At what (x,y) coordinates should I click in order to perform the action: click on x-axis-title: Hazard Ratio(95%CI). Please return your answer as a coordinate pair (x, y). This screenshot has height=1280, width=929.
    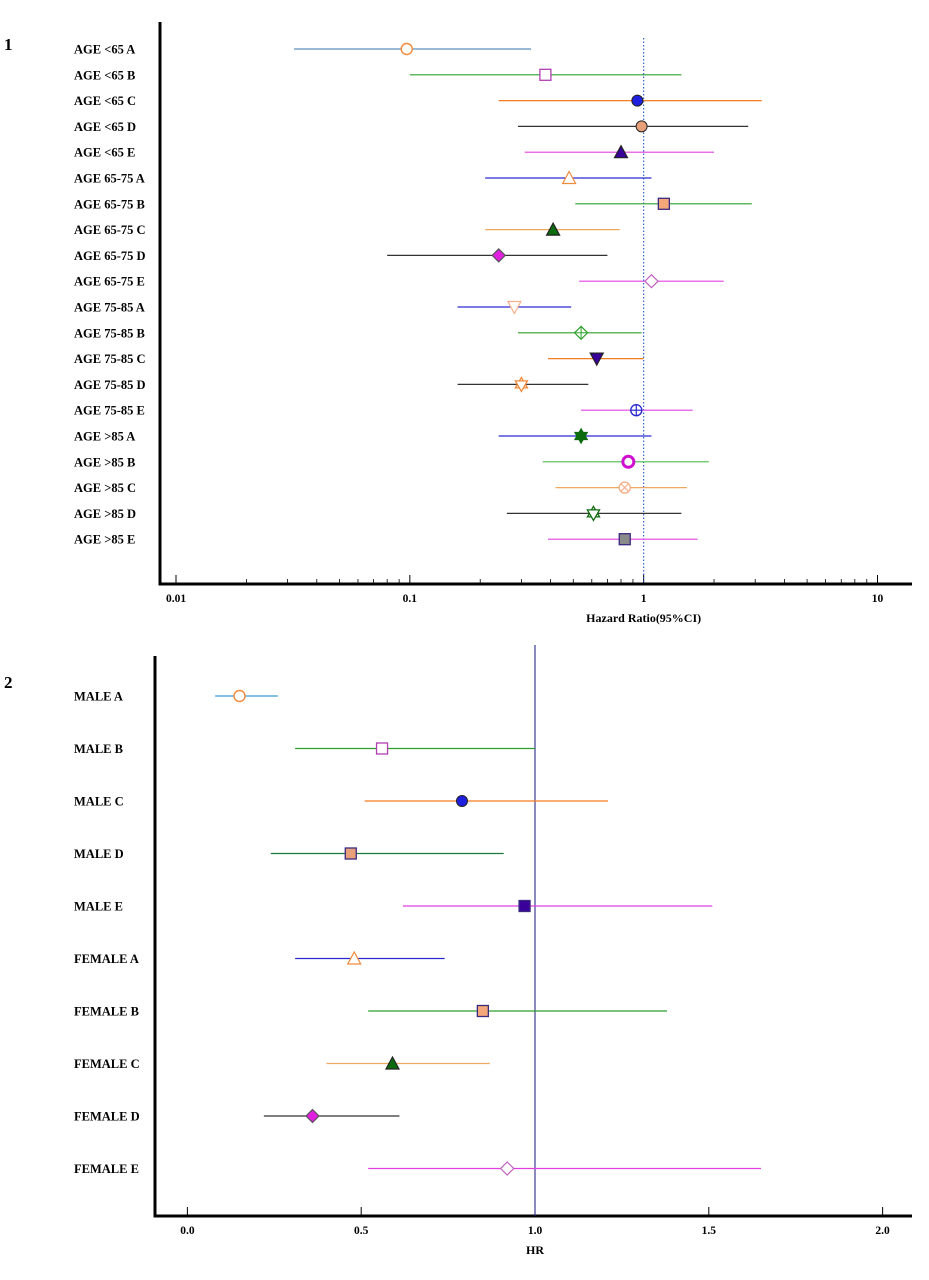
    Looking at the image, I should click on (643, 618).